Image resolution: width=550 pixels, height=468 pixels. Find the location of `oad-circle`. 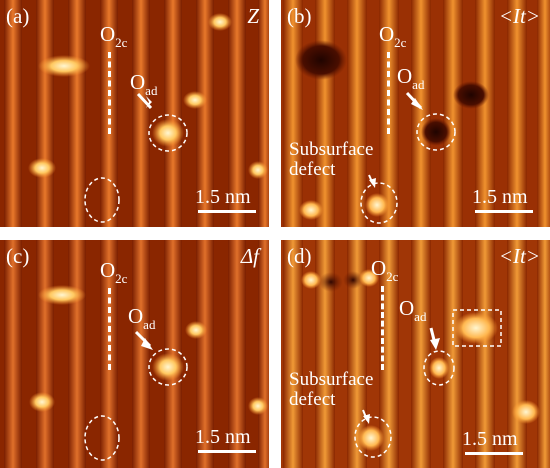

oad-circle is located at coordinates (168, 133).